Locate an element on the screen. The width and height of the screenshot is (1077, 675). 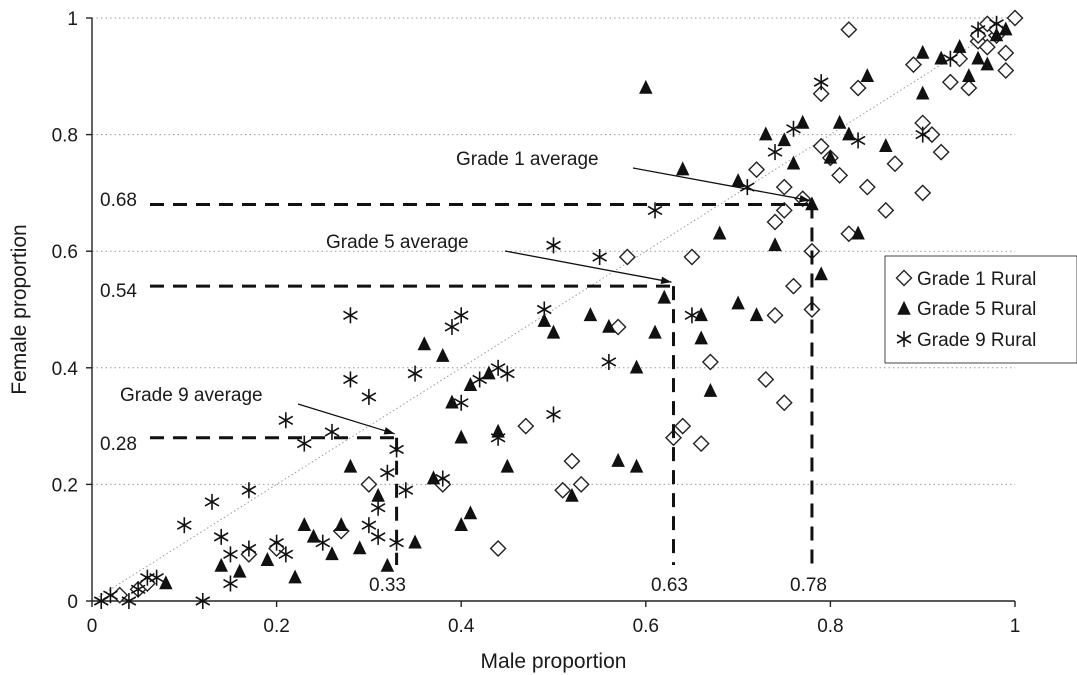
x-tick-label: 0.6 is located at coordinates (646, 626).